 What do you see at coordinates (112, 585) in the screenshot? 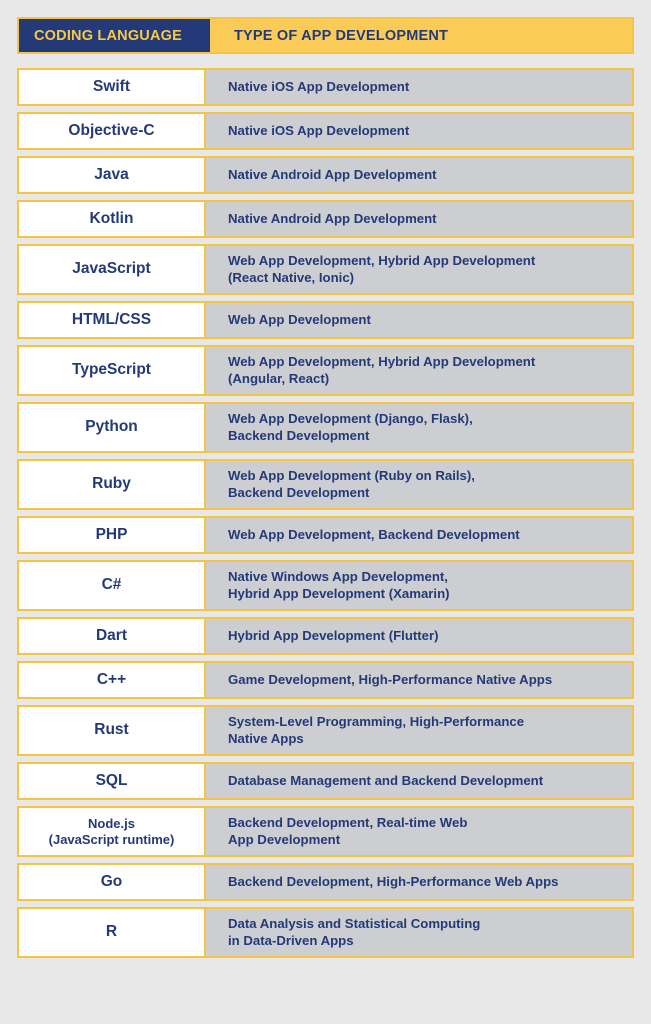
I see `cell-language: C#` at bounding box center [112, 585].